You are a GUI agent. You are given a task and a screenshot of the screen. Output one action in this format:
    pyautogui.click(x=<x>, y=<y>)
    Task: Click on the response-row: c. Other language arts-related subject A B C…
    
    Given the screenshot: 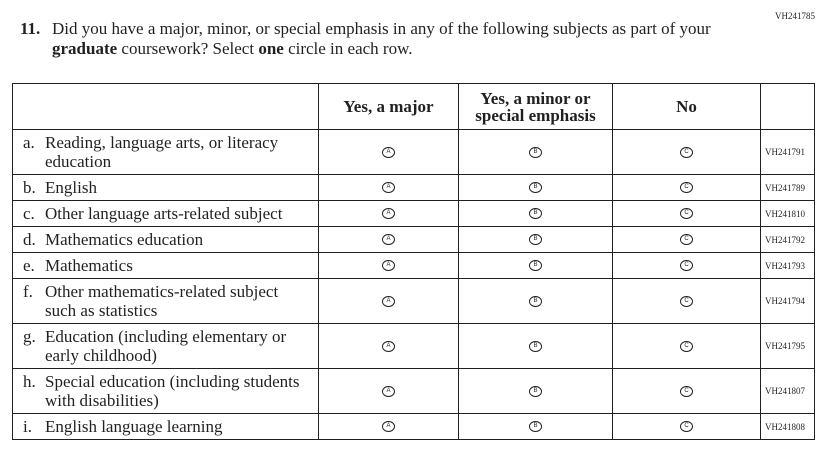 What is the action you would take?
    pyautogui.click(x=413, y=213)
    